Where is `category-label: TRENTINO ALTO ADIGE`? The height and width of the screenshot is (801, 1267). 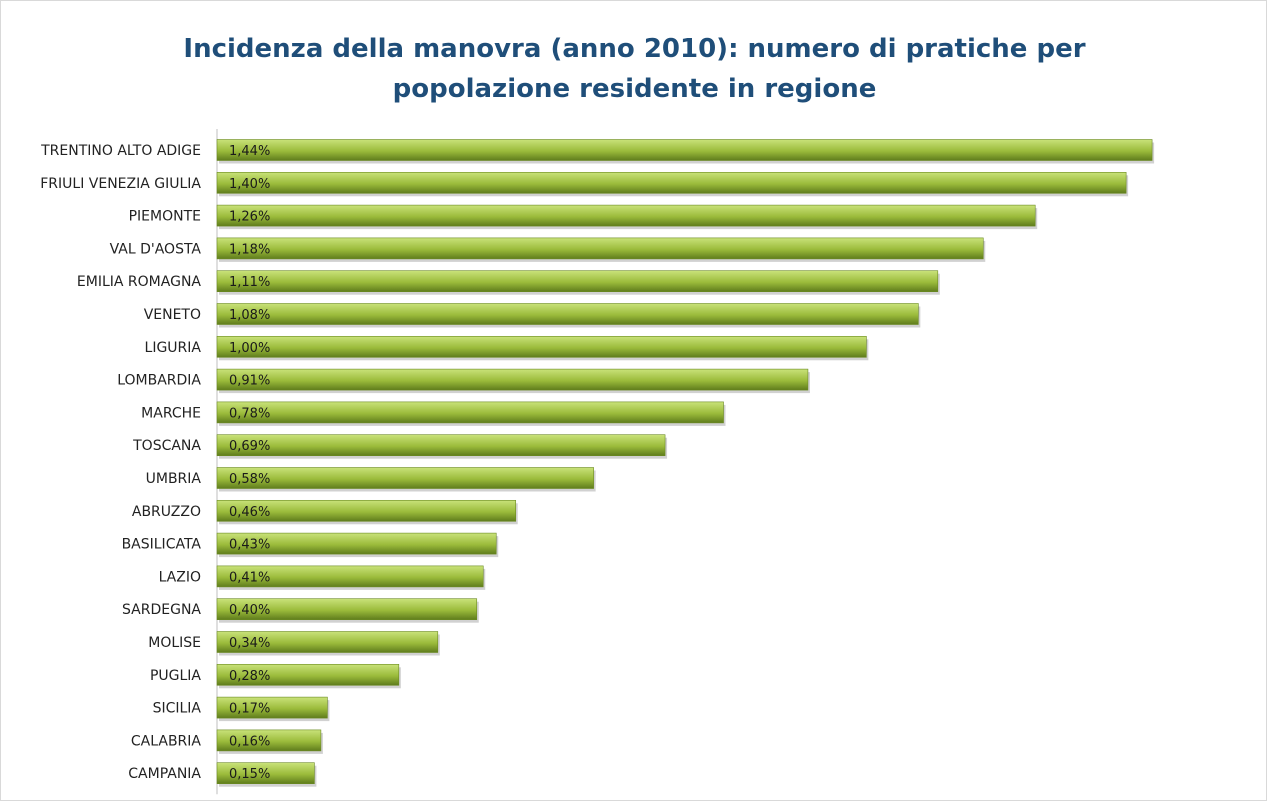 category-label: TRENTINO ALTO ADIGE is located at coordinates (120, 151).